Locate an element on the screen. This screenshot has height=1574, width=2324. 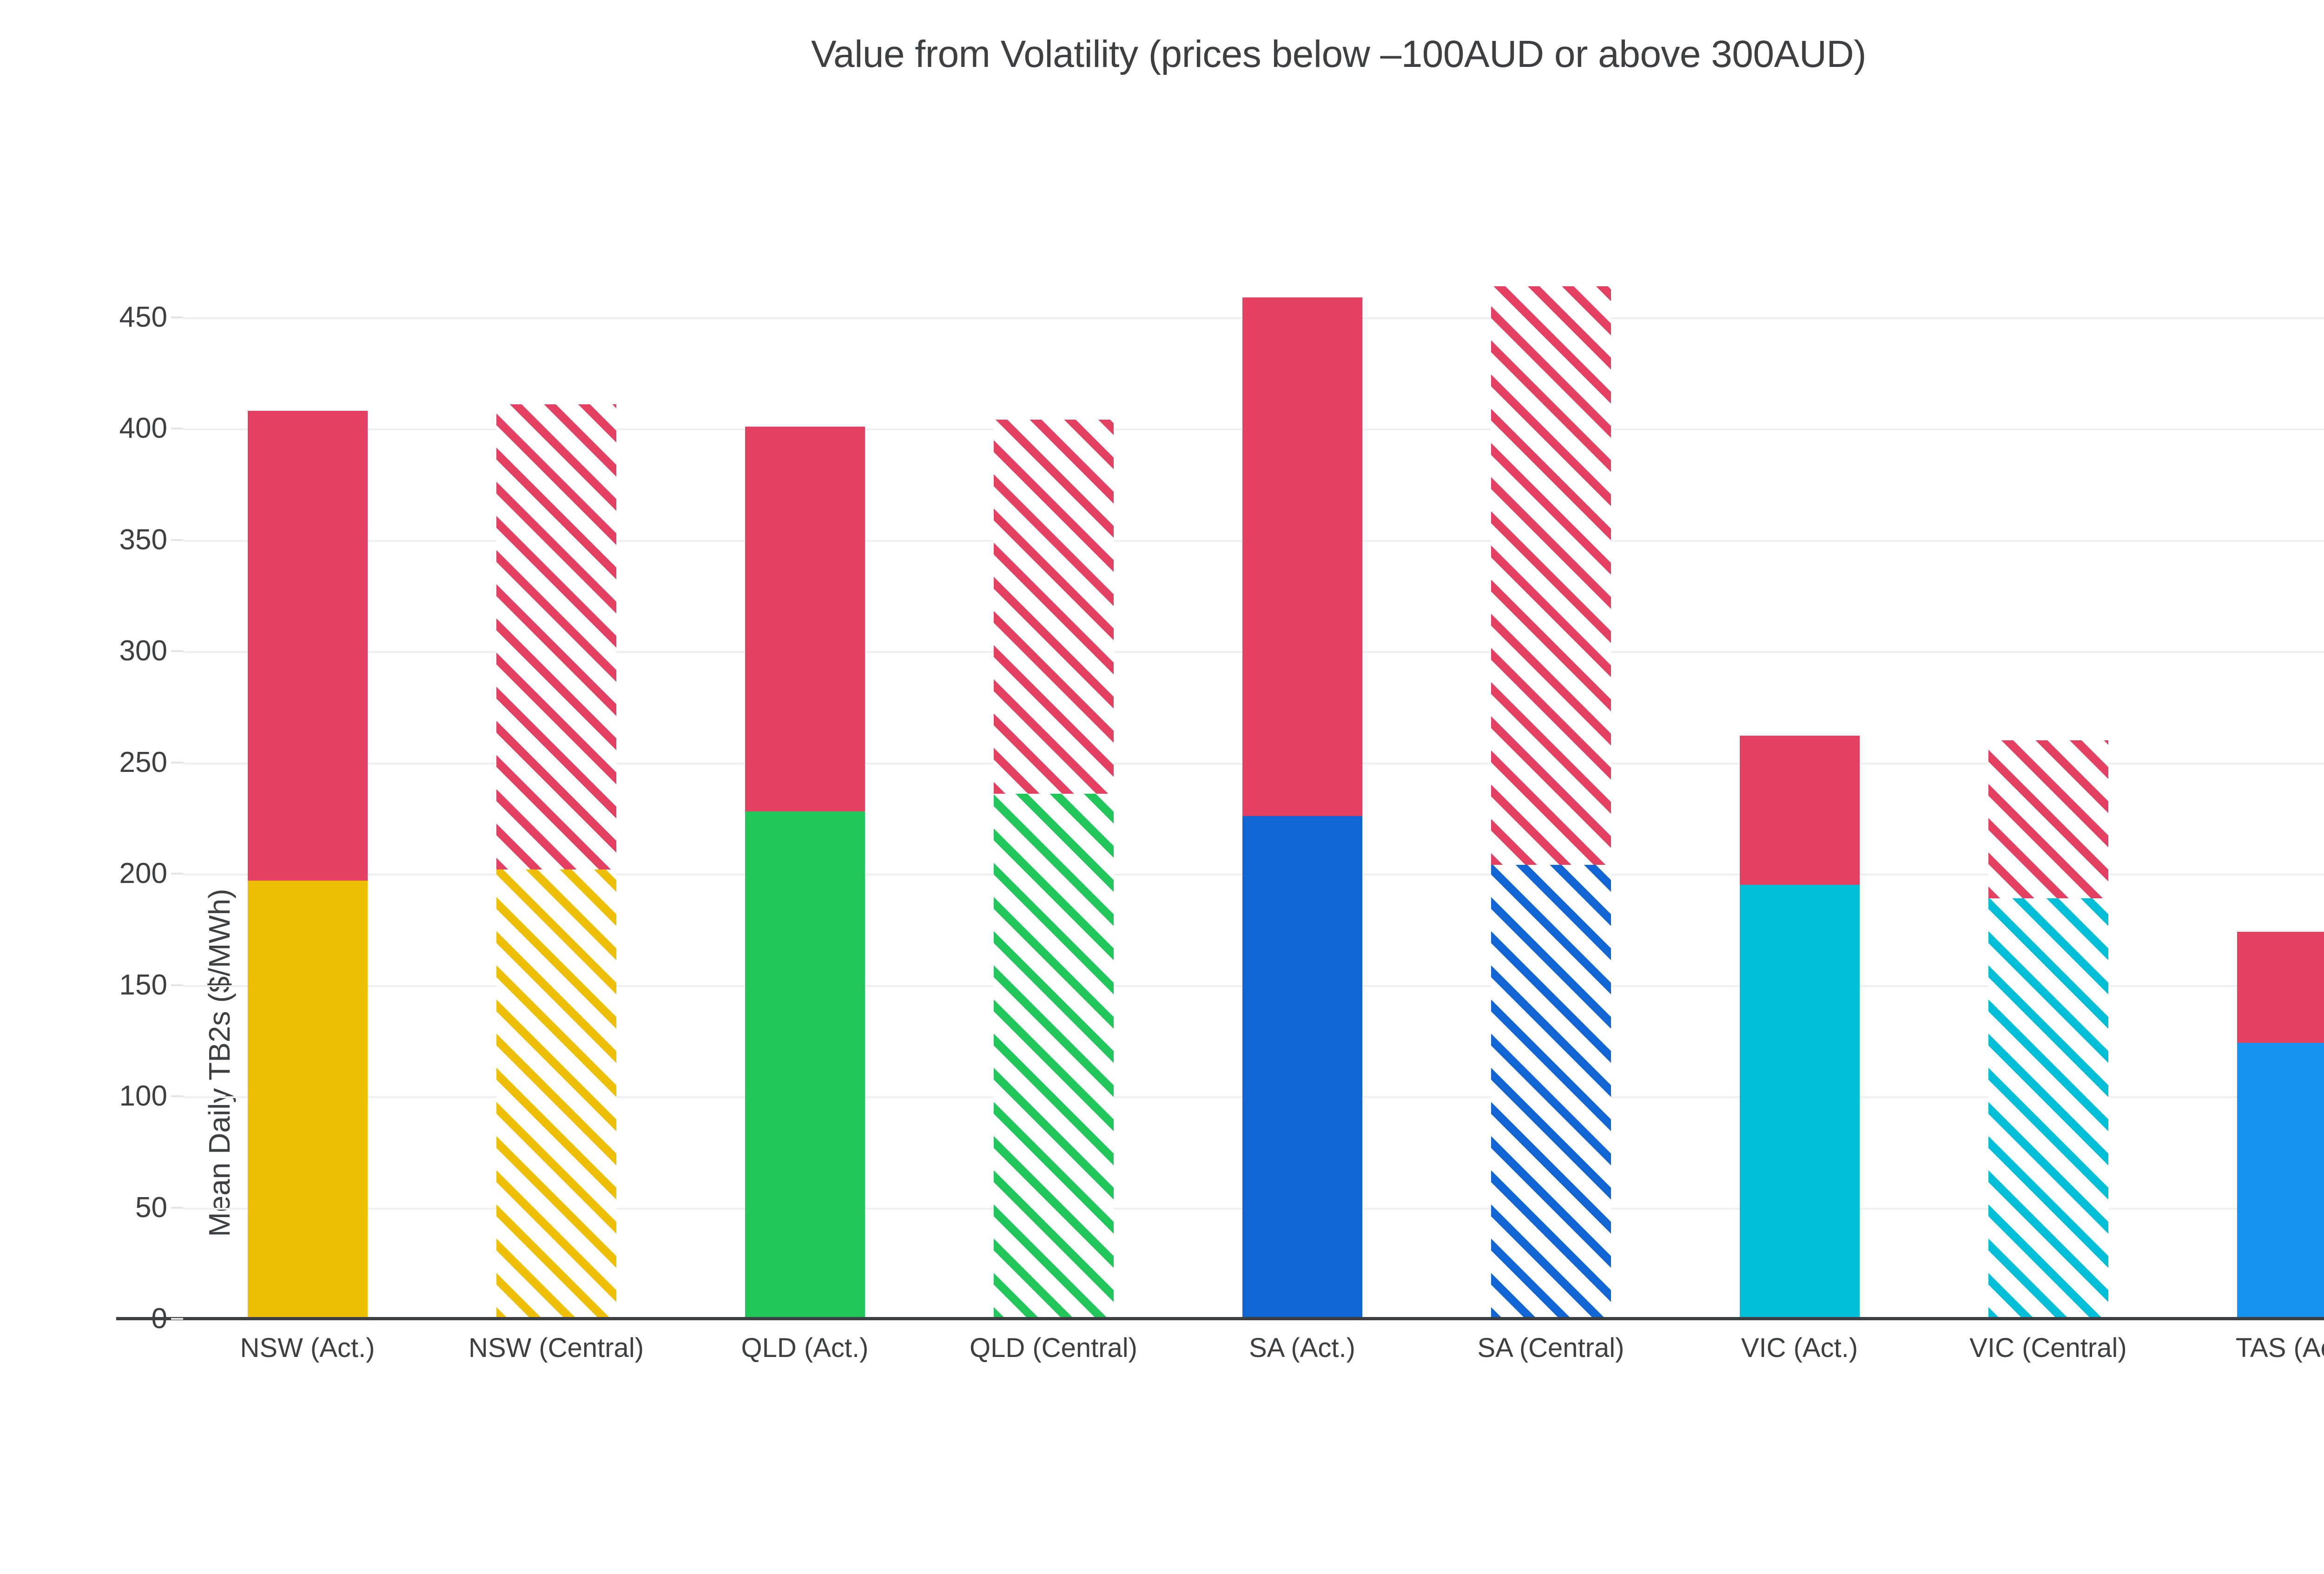
bar-qld-central is located at coordinates (1054, 869).